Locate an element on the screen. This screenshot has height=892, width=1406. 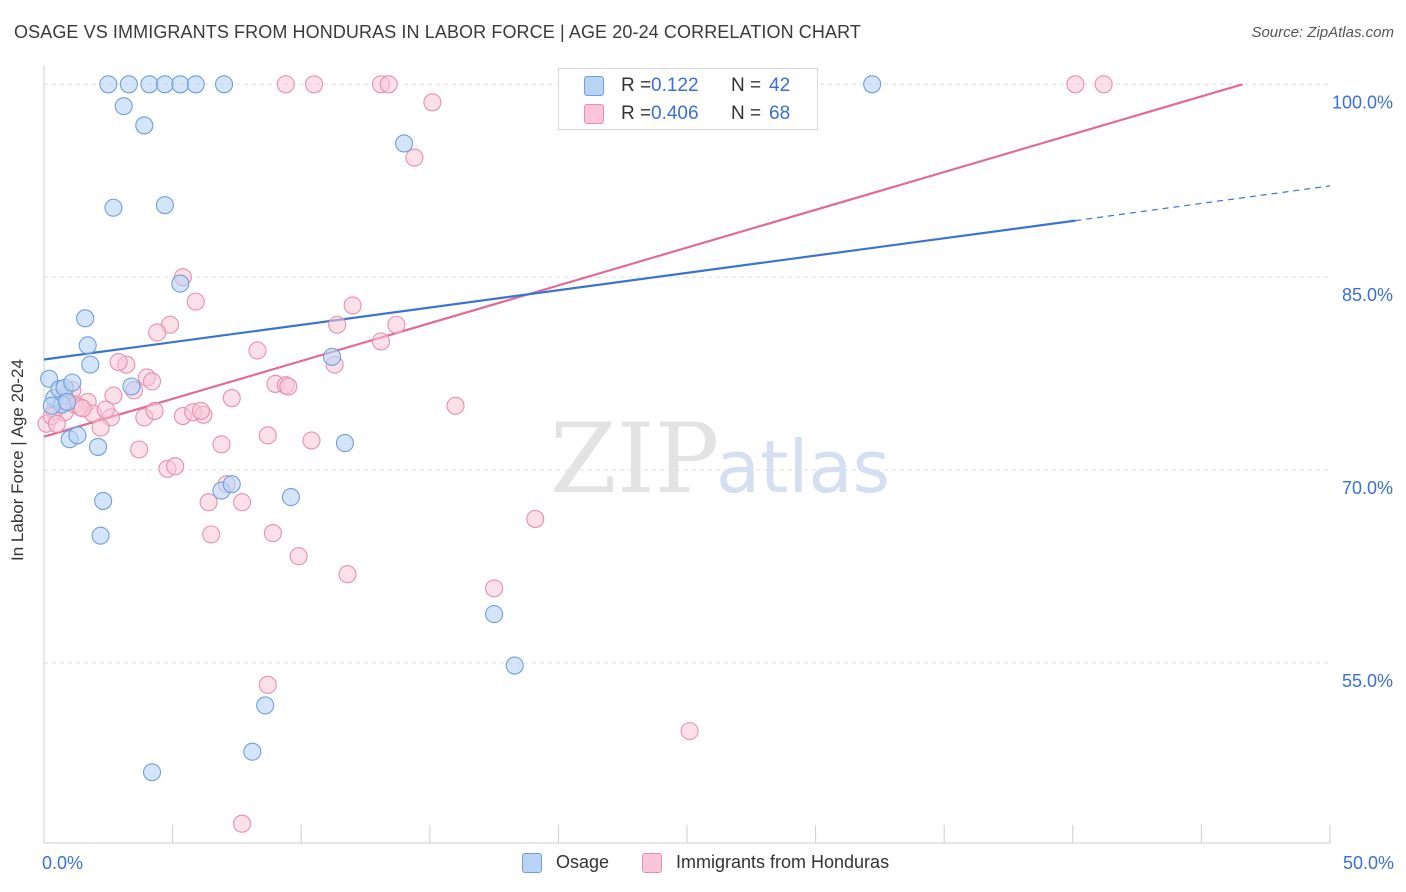
legend-item-honduras: Immigrants from Honduras is located at coordinates (765, 862).